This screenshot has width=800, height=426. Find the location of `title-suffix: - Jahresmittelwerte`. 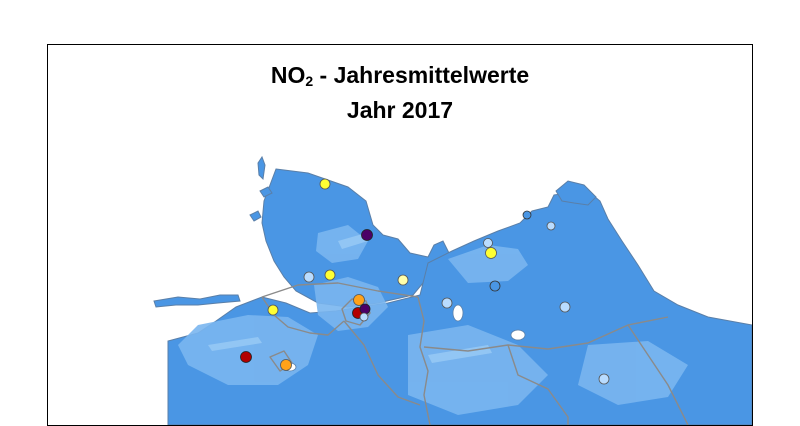

title-suffix: - Jahresmittelwerte is located at coordinates (421, 75).